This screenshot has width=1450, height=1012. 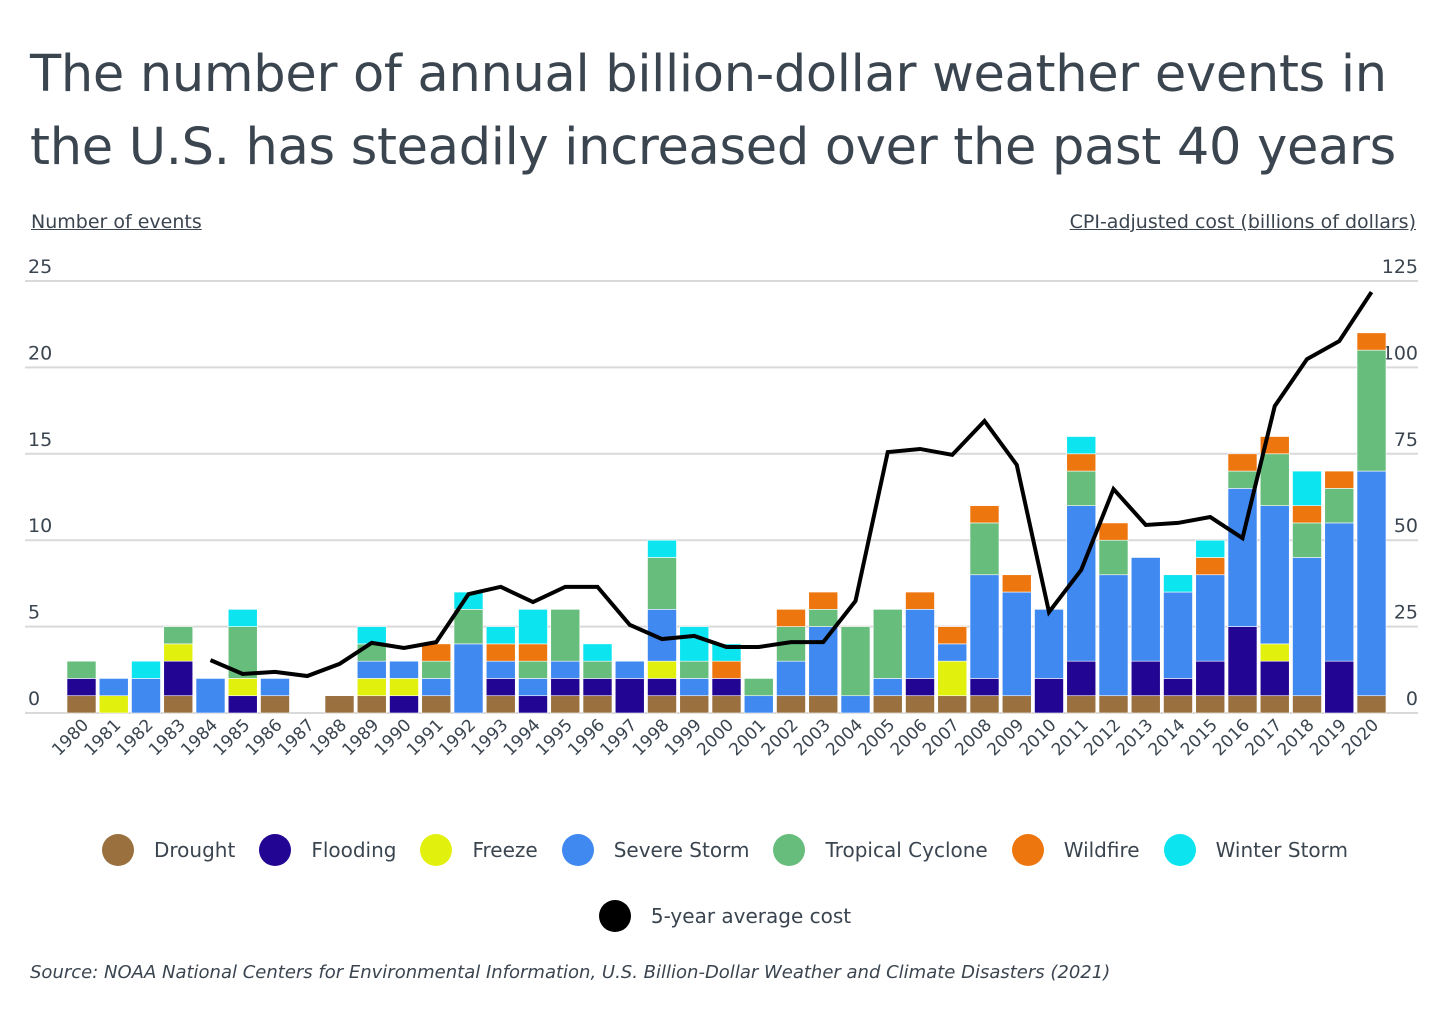 I want to click on bar-segment-drought-2003, so click(x=823, y=704).